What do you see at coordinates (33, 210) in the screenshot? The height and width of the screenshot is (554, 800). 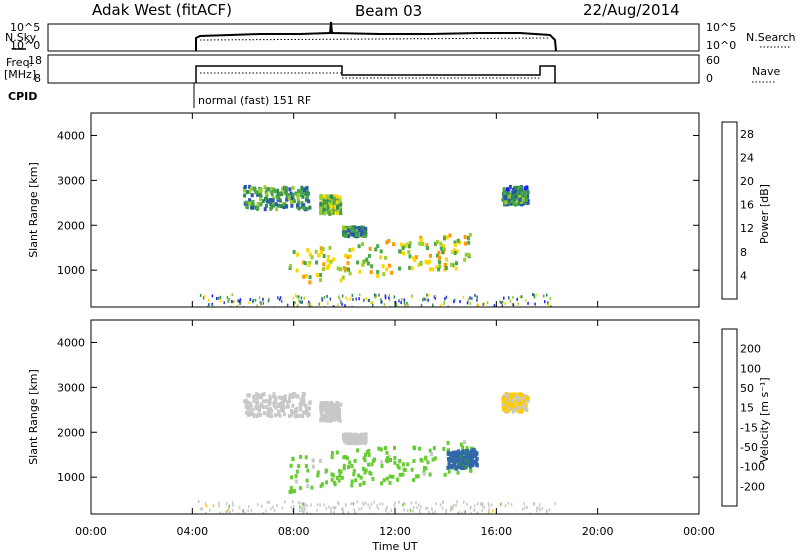 I see `power-ylabel: Slant Range [km]` at bounding box center [33, 210].